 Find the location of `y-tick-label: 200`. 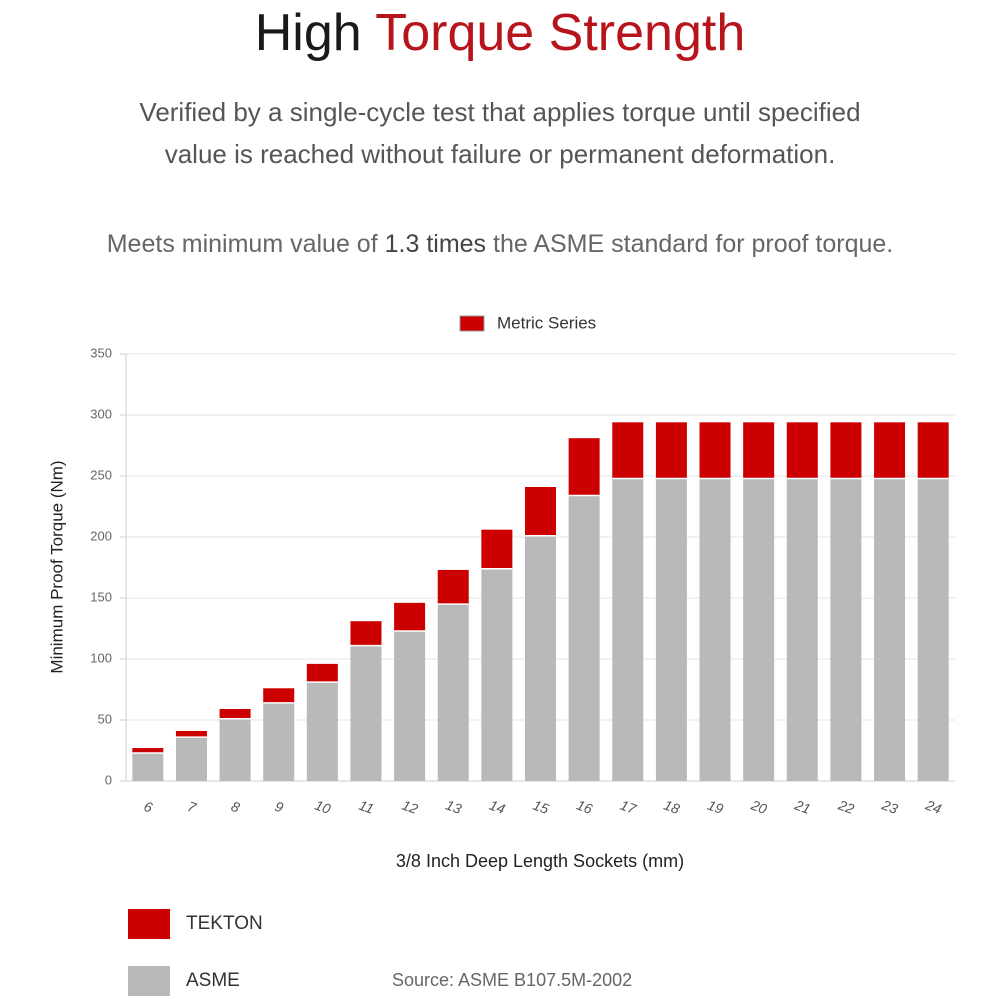

y-tick-label: 200 is located at coordinates (101, 535).